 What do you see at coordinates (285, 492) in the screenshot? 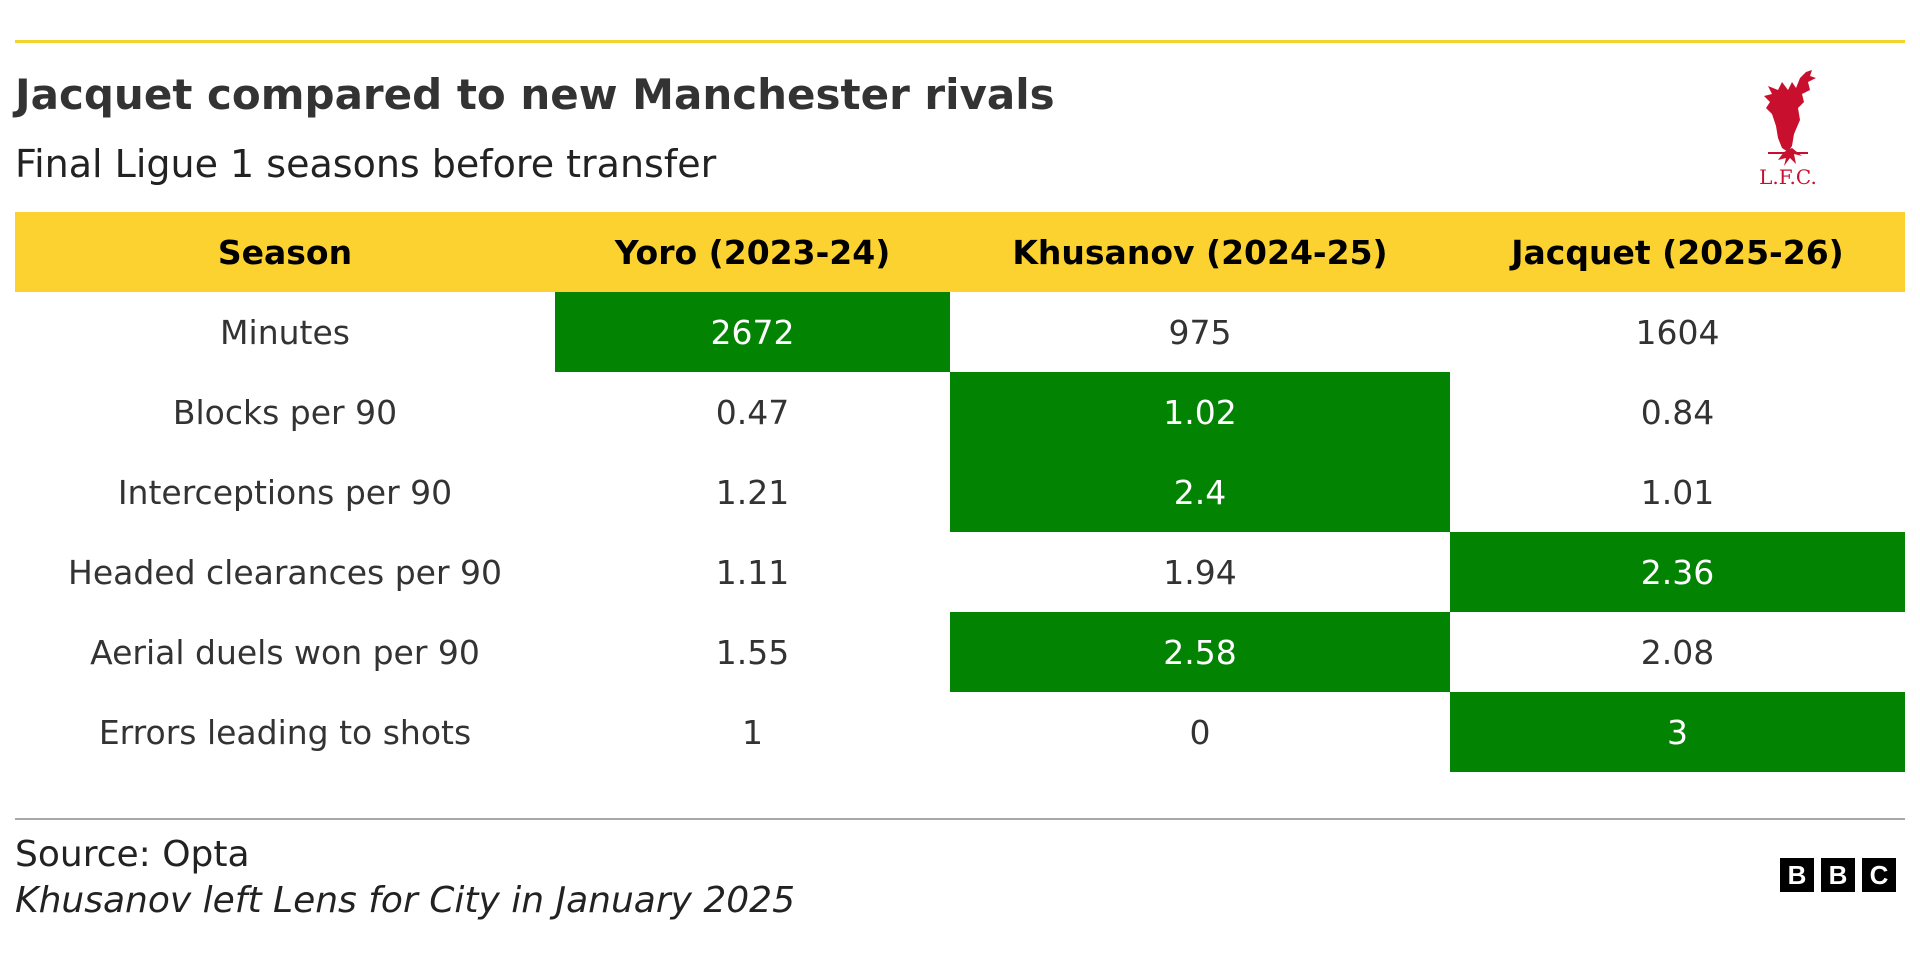
I see `row-label: Interceptions per 90` at bounding box center [285, 492].